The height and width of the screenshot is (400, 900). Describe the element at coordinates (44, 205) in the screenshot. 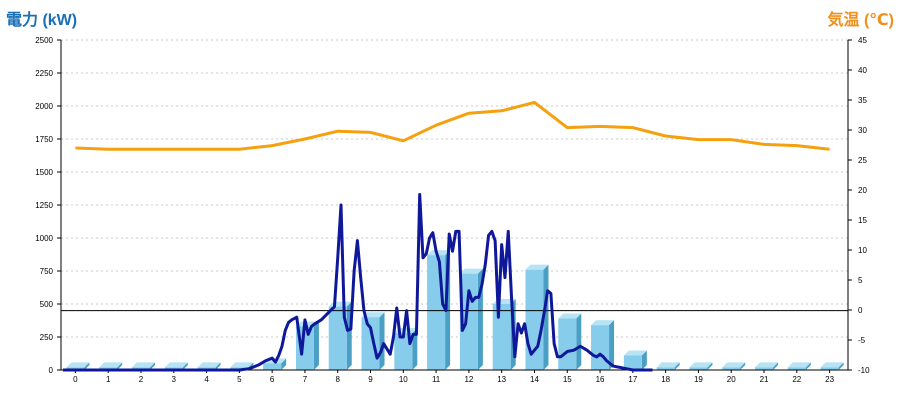

I see `left-tick-label: 1250` at that location.